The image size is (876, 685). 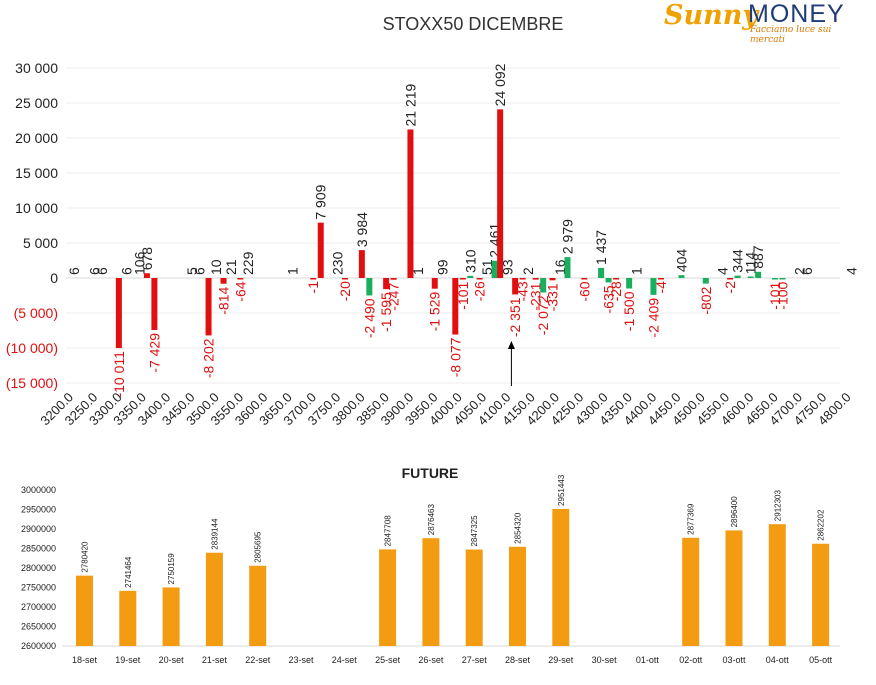 I want to click on future-chart-title: FUTURE, so click(x=430, y=473).